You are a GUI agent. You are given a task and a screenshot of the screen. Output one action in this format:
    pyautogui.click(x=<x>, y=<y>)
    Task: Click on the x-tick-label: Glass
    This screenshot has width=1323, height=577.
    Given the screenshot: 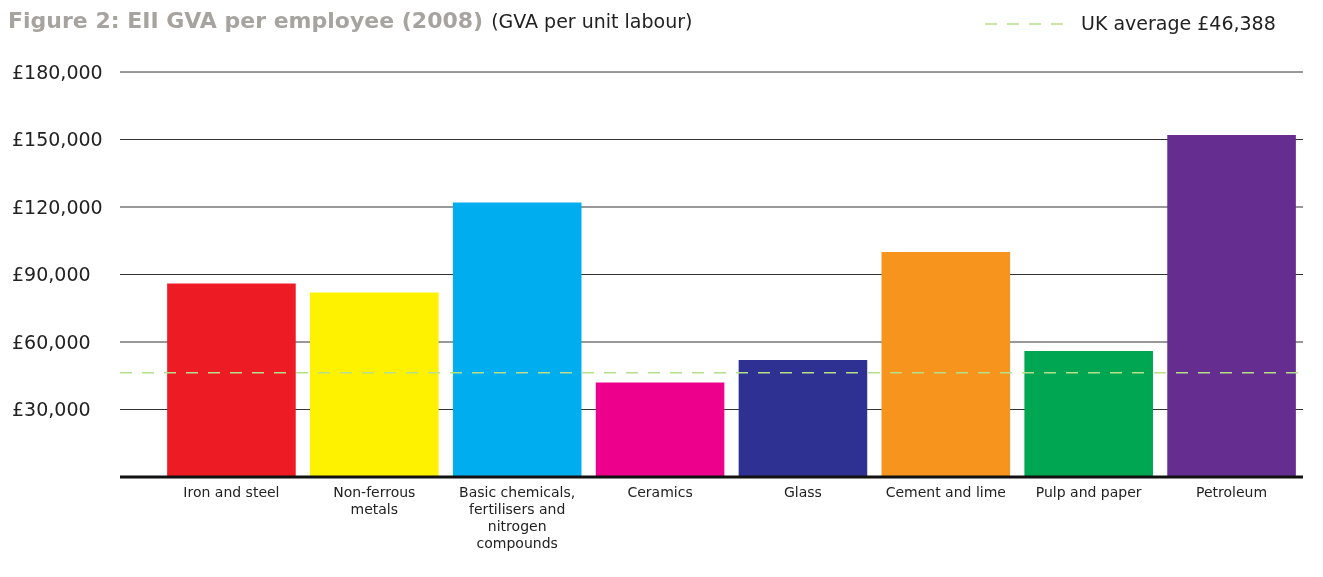 What is the action you would take?
    pyautogui.click(x=802, y=492)
    